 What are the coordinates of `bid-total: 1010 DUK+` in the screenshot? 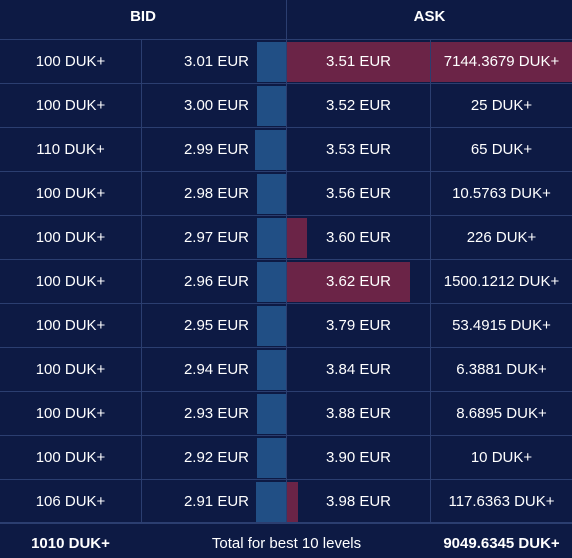 It's located at (70, 543).